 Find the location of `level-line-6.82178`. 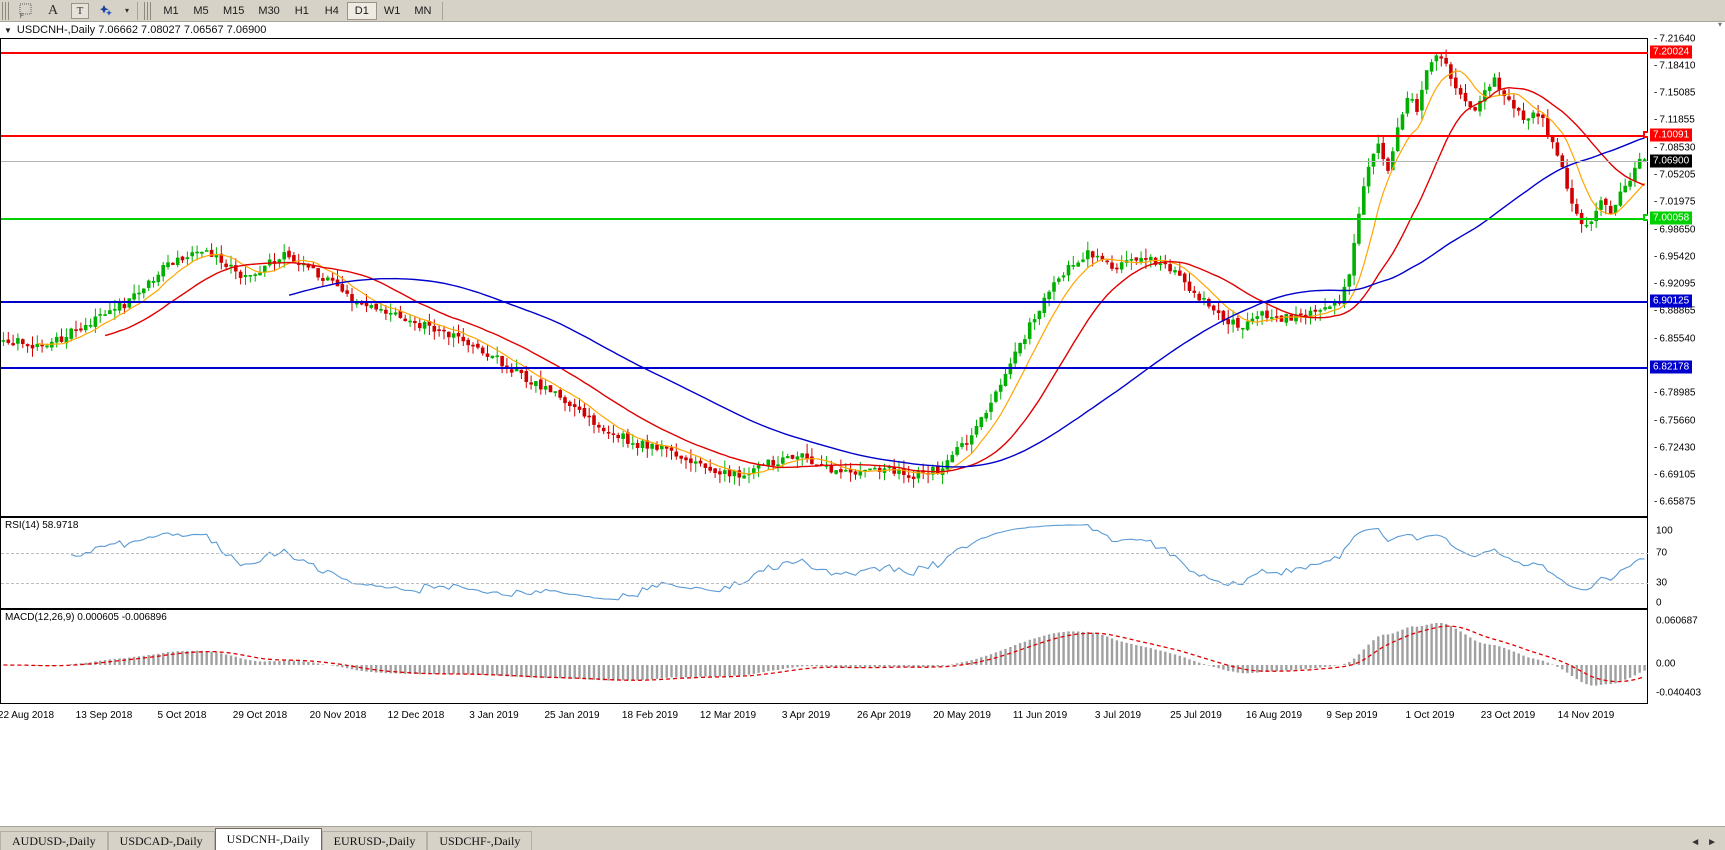

level-line-6.82178 is located at coordinates (825, 367).